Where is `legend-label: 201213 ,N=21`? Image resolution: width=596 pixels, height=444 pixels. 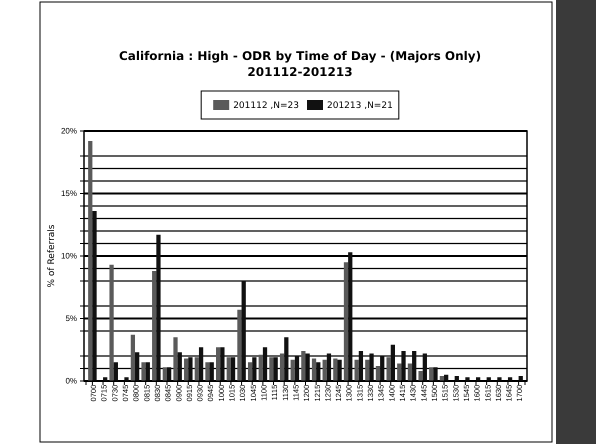 legend-label: 201213 ,N=21 is located at coordinates (360, 106).